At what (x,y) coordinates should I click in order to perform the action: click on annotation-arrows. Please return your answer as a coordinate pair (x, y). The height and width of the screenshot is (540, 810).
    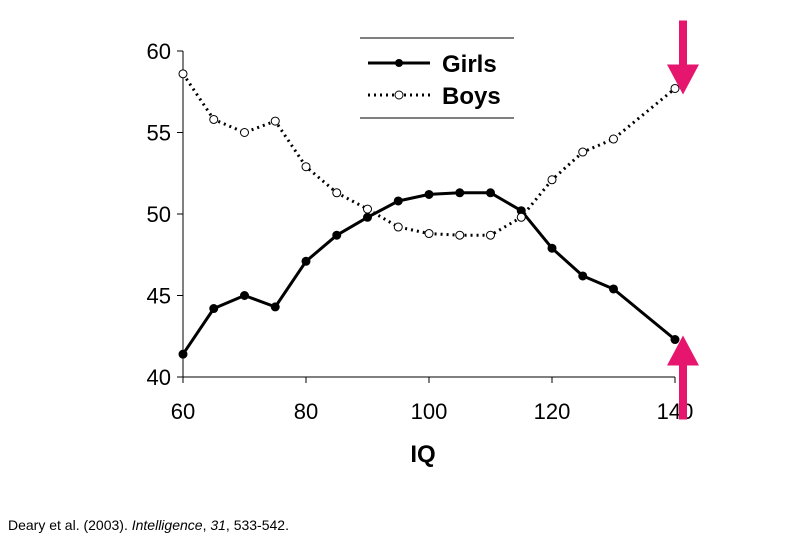
    Looking at the image, I should click on (683, 220).